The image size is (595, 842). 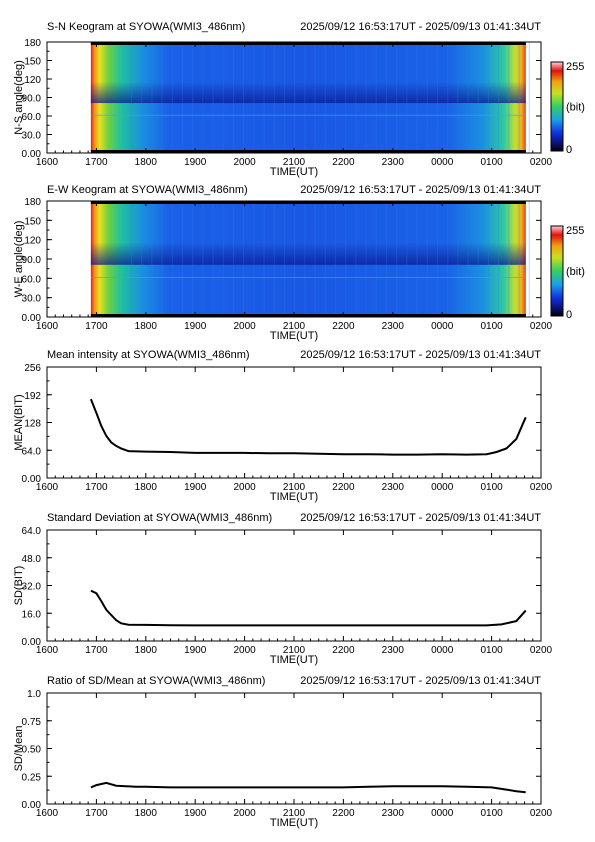 I want to click on colorbar-scale, so click(x=557, y=106).